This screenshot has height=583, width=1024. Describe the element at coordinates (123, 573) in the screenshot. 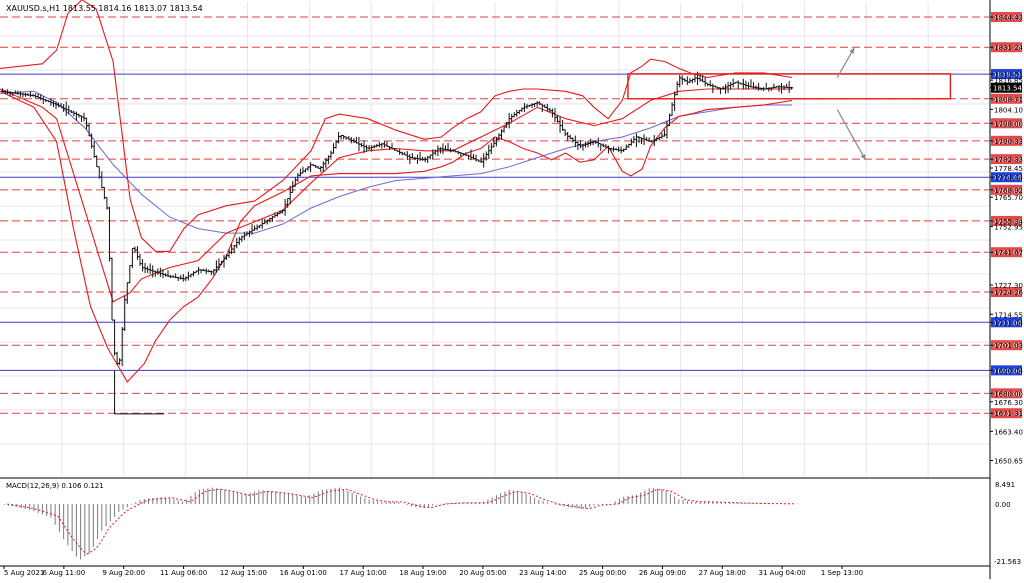

I see `time-tick-label: 9 Aug 20:00` at that location.